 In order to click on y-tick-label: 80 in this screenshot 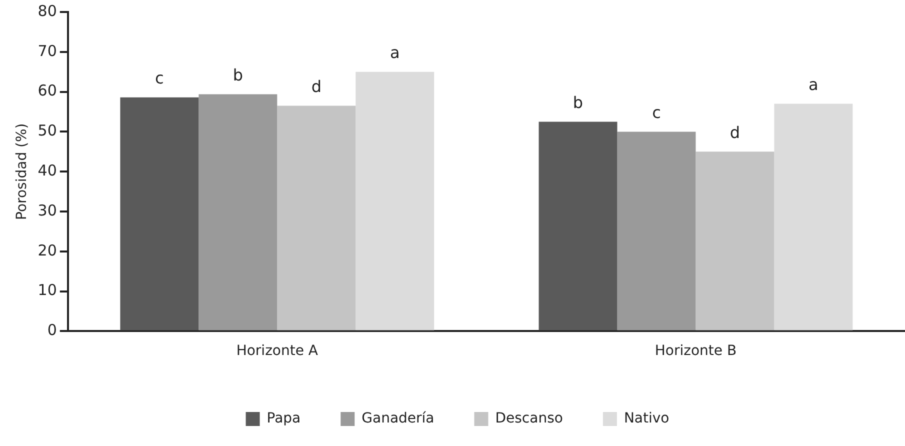, I will do `click(47, 11)`.